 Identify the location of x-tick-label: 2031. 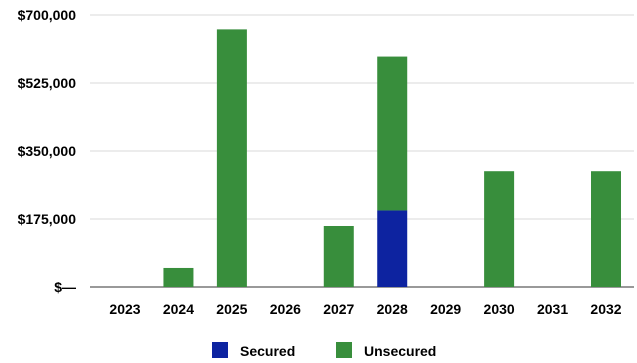
(552, 309).